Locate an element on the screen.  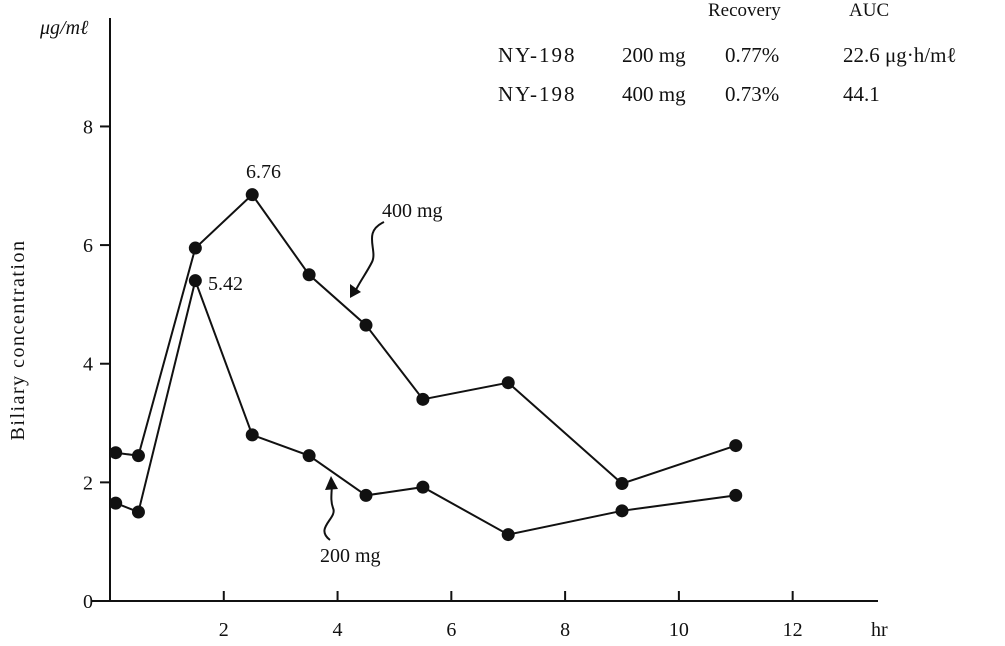
x-tick-label: 2 is located at coordinates (224, 630).